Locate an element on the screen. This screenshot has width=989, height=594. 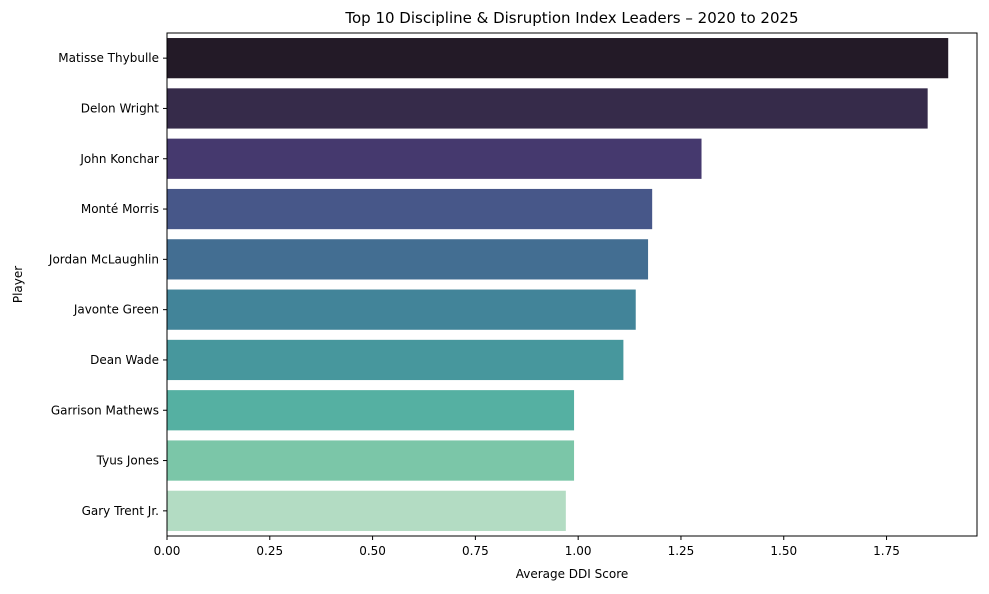
y-axis-label: Player is located at coordinates (18, 284).